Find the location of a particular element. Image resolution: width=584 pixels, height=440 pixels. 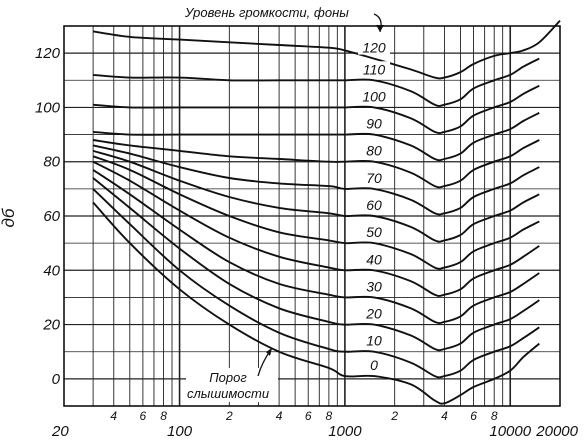

curve-label-100: 100 is located at coordinates (374, 96).